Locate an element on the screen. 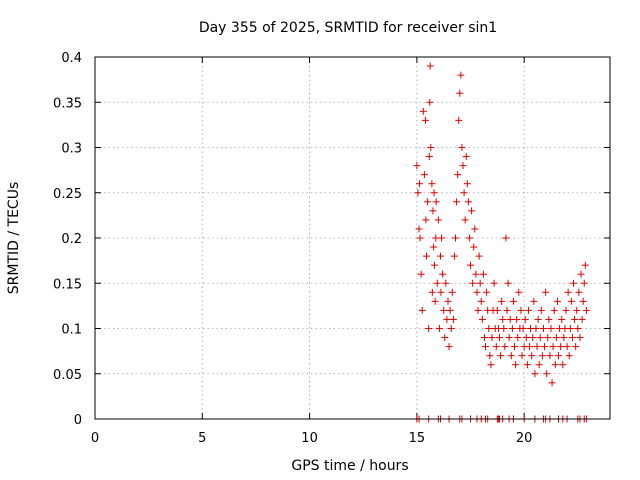 The image size is (640, 480). y-tick-label: 0.15 is located at coordinates (67, 284).